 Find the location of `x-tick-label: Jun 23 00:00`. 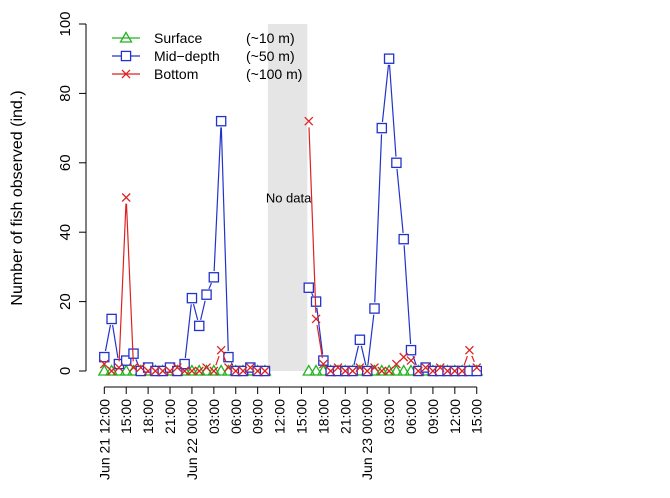

x-tick-label: Jun 23 00:00 is located at coordinates (367, 439).